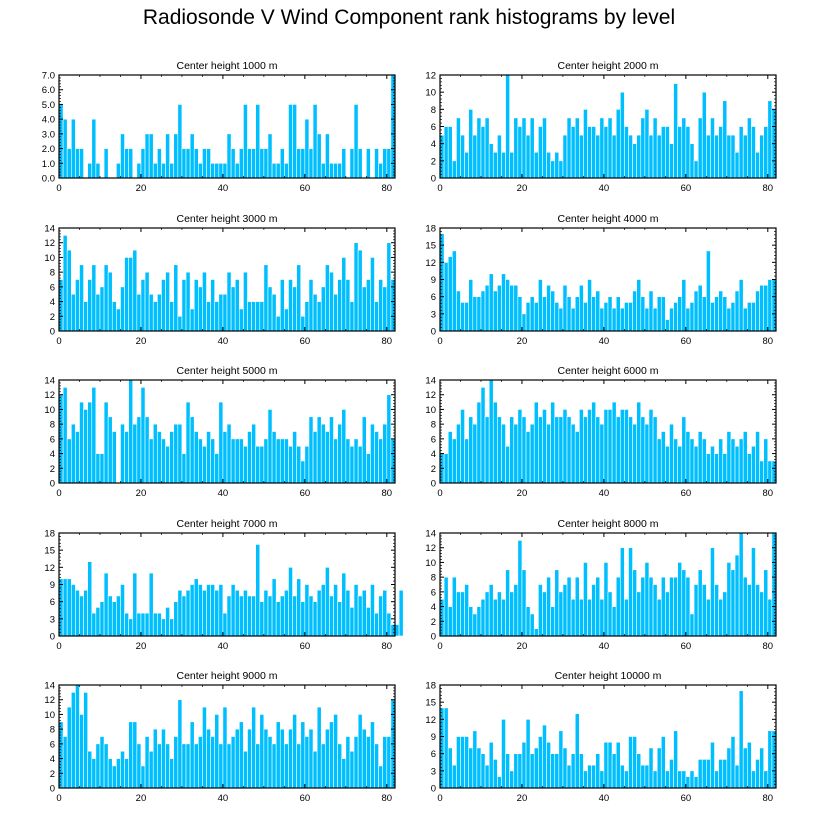 This screenshot has height=824, width=818. What do you see at coordinates (227, 371) in the screenshot?
I see `panel-5-title: Center height 5000 m` at bounding box center [227, 371].